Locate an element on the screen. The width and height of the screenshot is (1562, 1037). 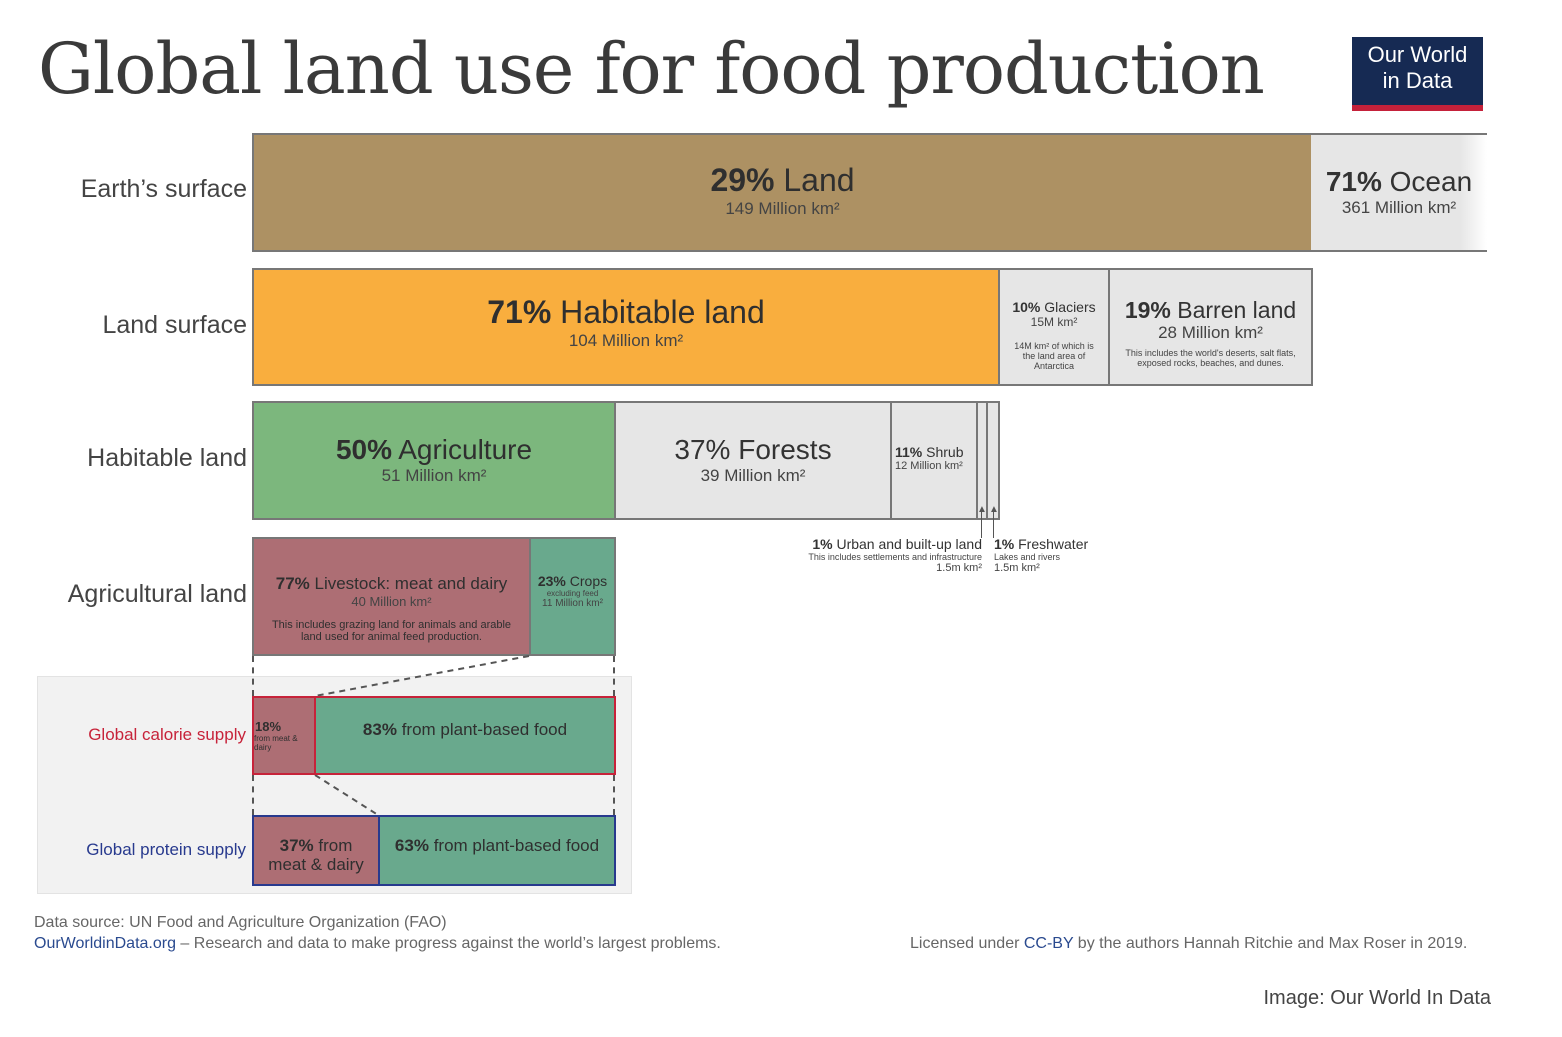
row-label-habitable: Habitable land is located at coordinates (167, 458).